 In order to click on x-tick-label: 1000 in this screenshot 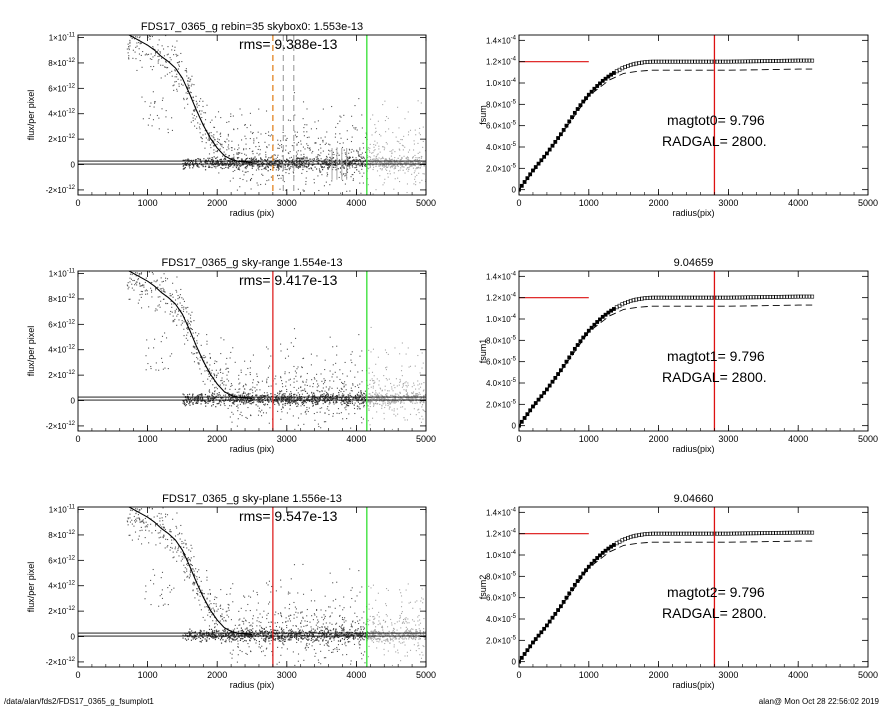, I will do `click(589, 439)`.